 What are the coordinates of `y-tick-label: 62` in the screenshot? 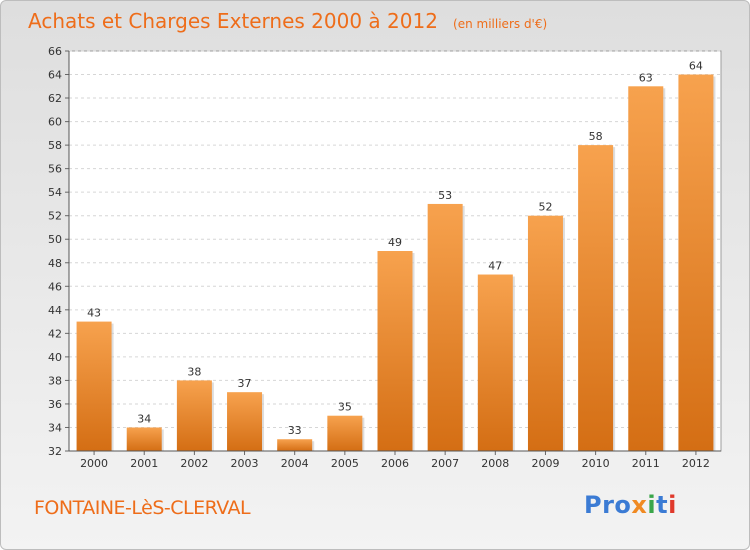 It's located at (55, 98).